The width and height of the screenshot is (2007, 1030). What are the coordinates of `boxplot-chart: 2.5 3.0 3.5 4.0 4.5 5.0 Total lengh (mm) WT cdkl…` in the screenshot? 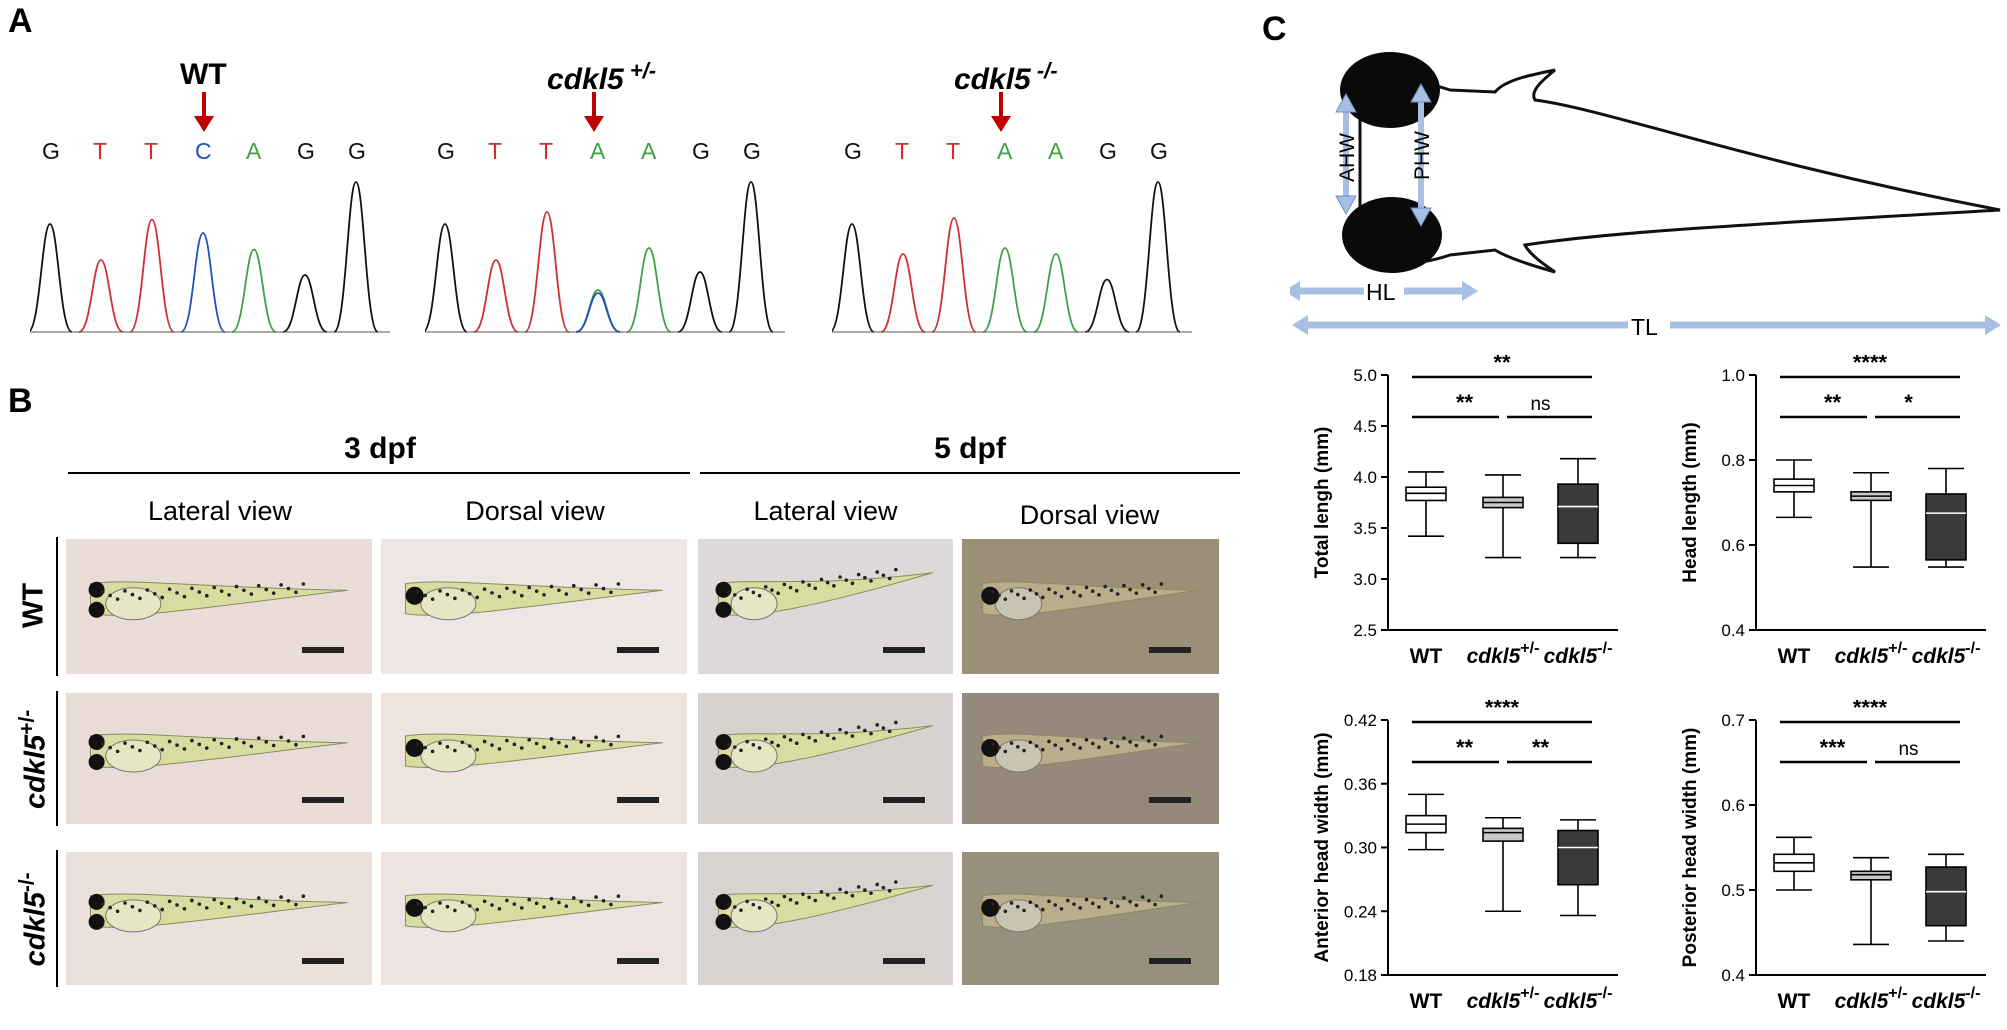 It's located at (1465, 511).